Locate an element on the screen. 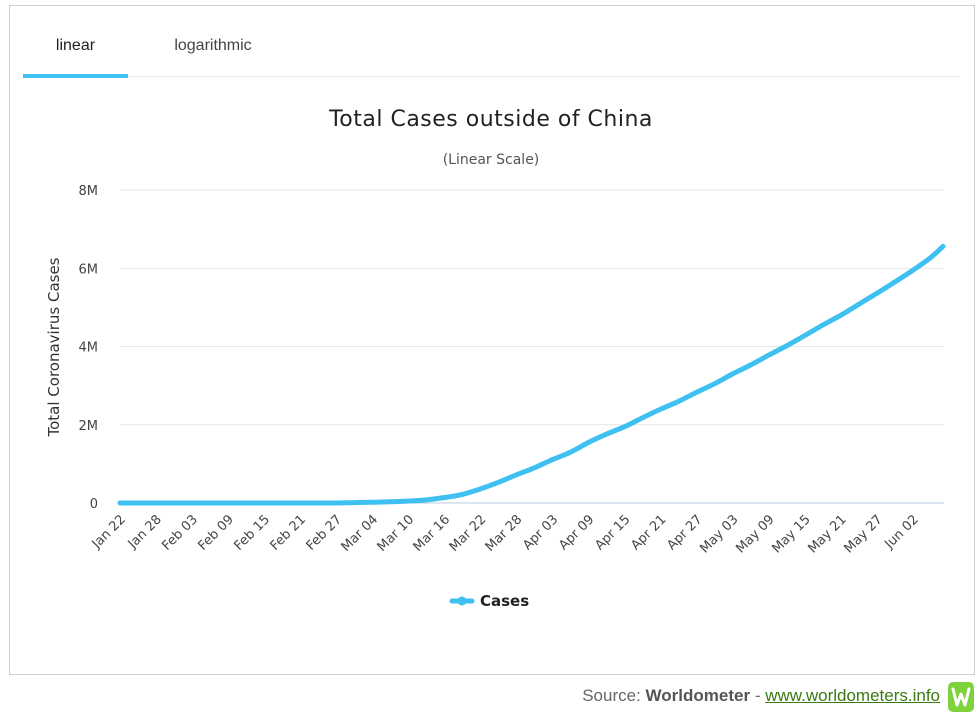  y-tick-label: 2M is located at coordinates (89, 426).